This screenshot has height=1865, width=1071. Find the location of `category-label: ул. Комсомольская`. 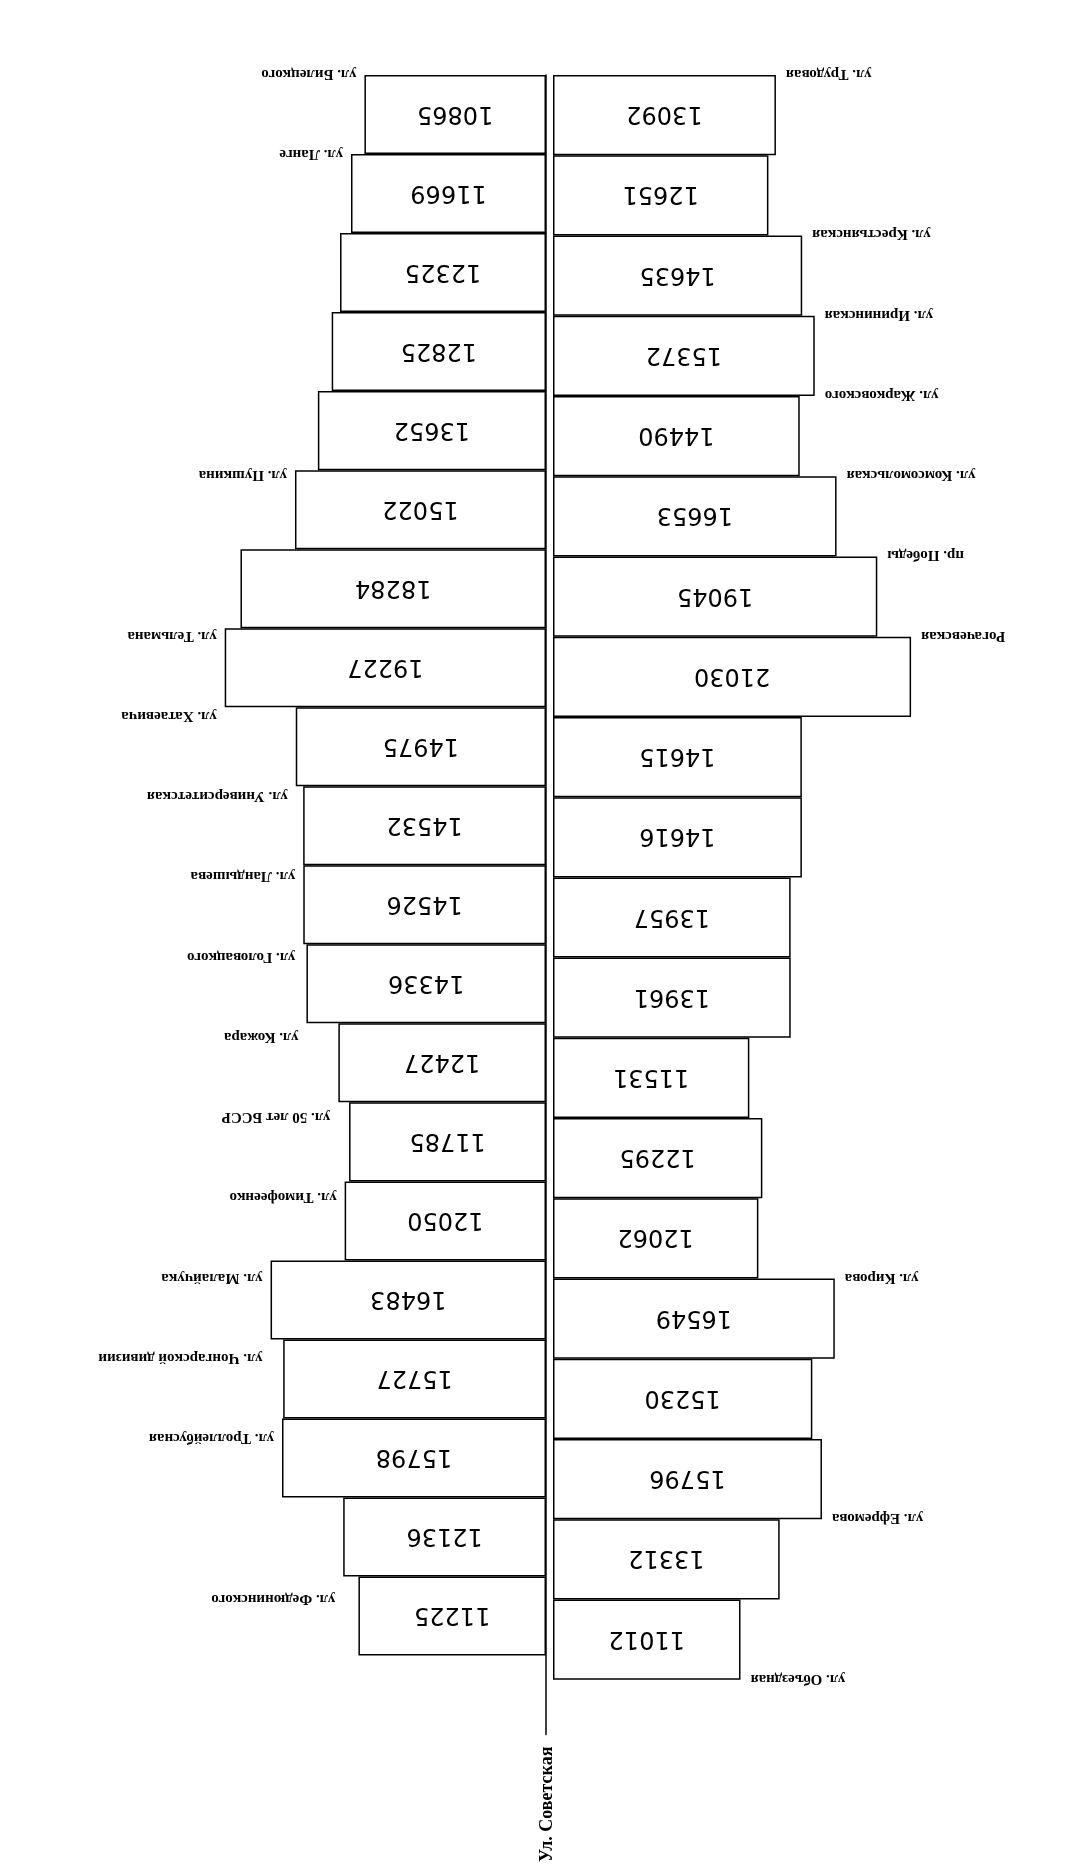

category-label: ул. Комсомольская is located at coordinates (911, 476).